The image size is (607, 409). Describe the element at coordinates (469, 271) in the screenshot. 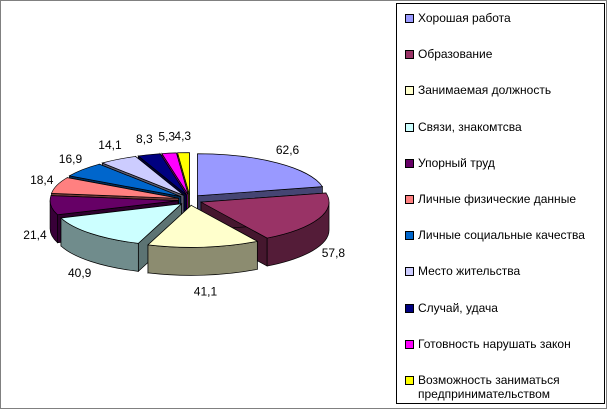

I see `legend-label: Место жительства` at that location.